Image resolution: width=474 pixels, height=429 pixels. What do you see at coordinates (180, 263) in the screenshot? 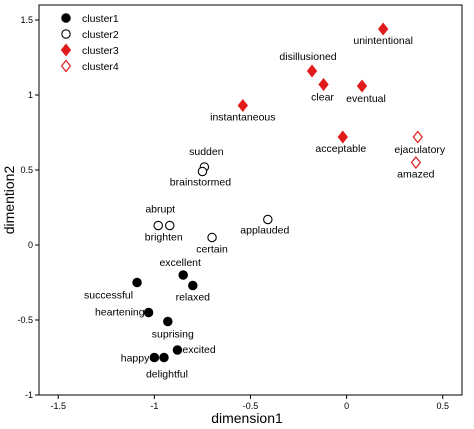
I see `point-label: excellent` at bounding box center [180, 263].